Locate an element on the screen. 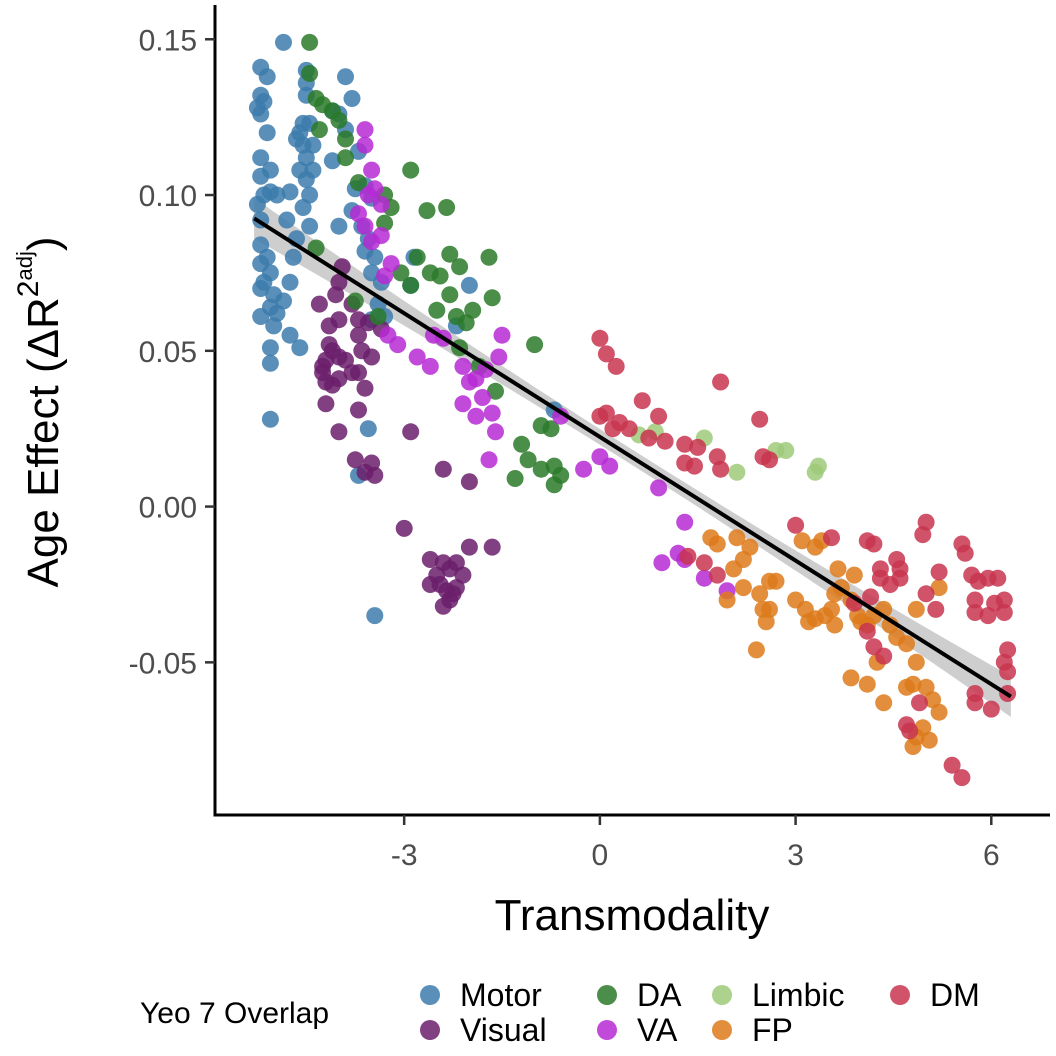  y-axis-title-sup: 2 is located at coordinates (28, 289).